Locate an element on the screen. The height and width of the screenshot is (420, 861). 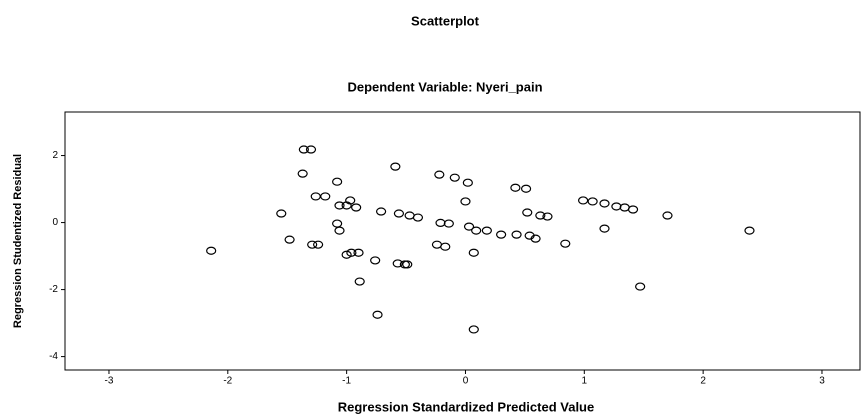
x-tick-label: 0 is located at coordinates (466, 381).